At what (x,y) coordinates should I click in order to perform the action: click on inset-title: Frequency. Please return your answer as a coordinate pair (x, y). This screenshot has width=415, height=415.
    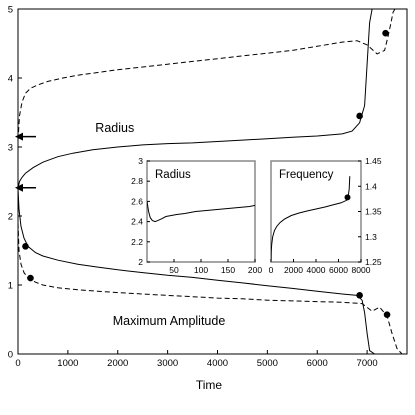
    Looking at the image, I should click on (306, 175).